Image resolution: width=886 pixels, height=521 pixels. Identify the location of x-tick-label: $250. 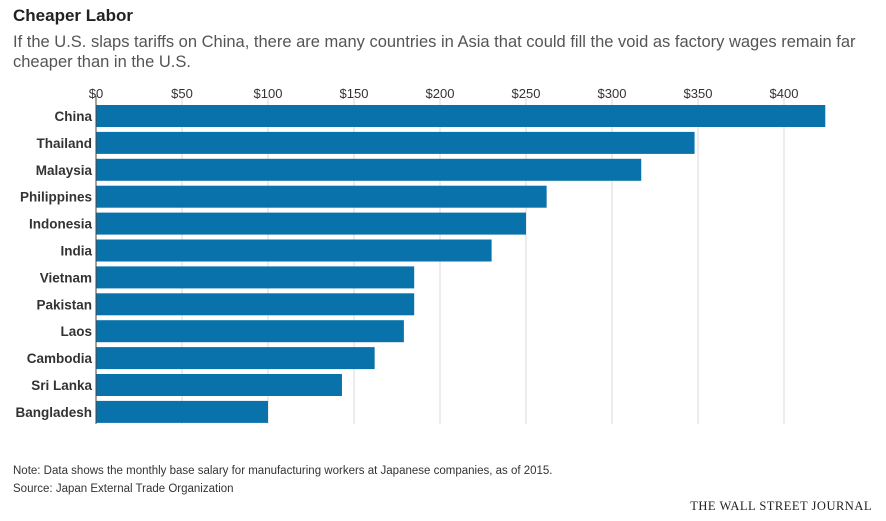
(526, 93).